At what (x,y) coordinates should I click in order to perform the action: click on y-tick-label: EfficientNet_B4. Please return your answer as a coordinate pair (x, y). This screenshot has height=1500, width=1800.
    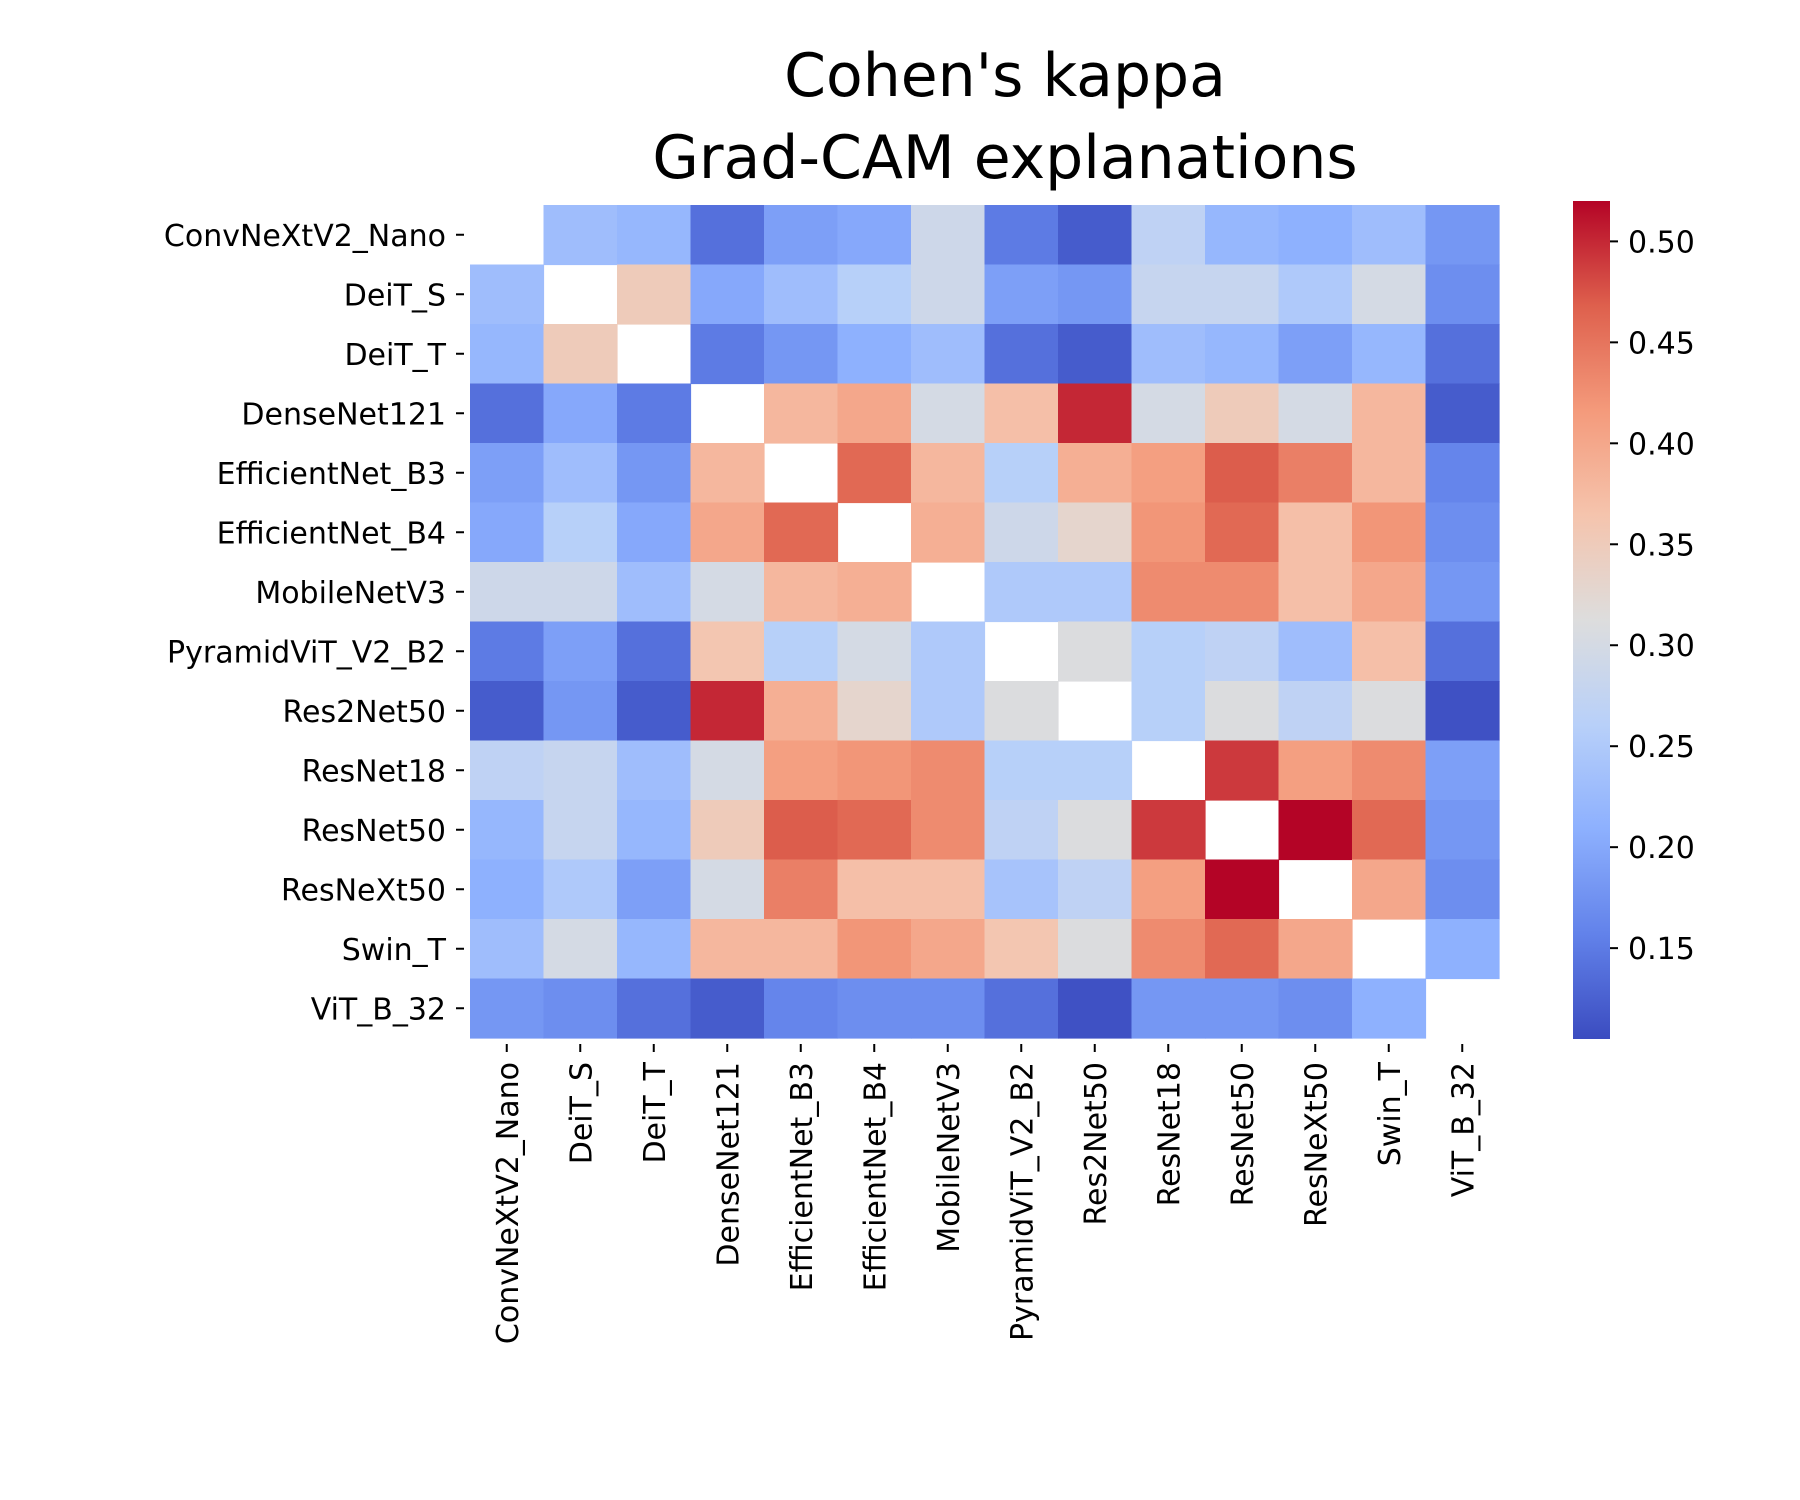
    Looking at the image, I should click on (331, 533).